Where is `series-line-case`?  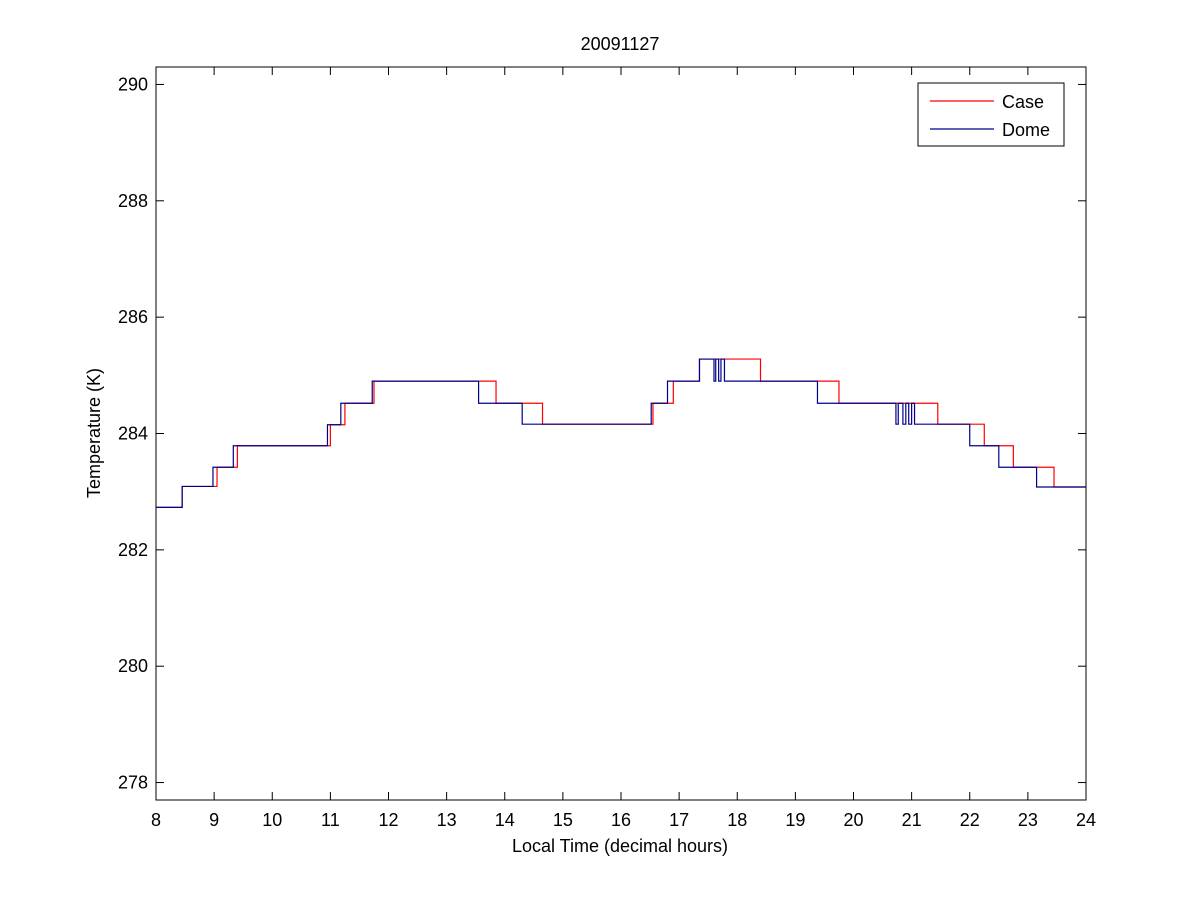 series-line-case is located at coordinates (621, 433).